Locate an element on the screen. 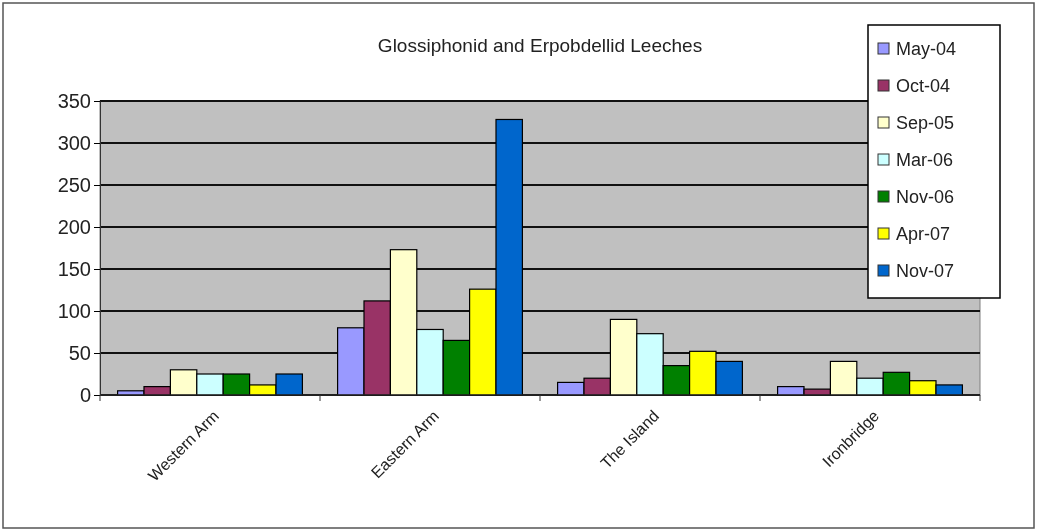 Image resolution: width=1037 pixels, height=531 pixels. y-tick-label: 350 is located at coordinates (74, 100).